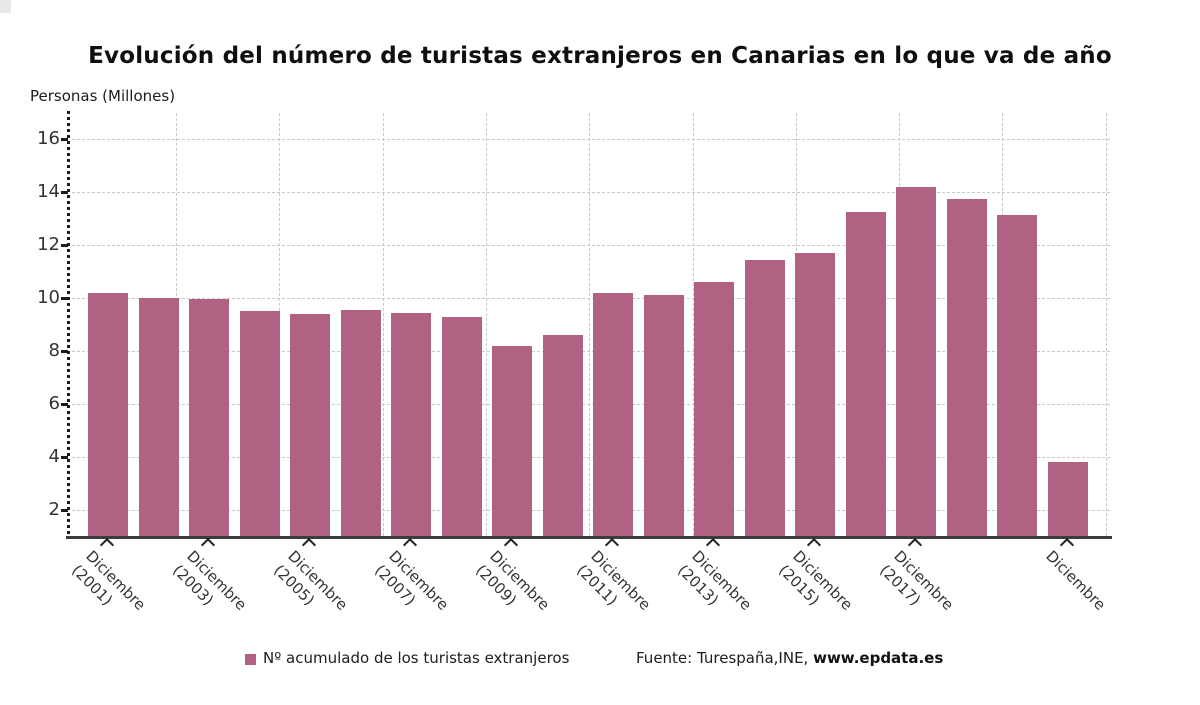 This screenshot has height=705, width=1200. I want to click on source-text: Fuente: Turespaña,INE, www.epdata.es, so click(789, 658).